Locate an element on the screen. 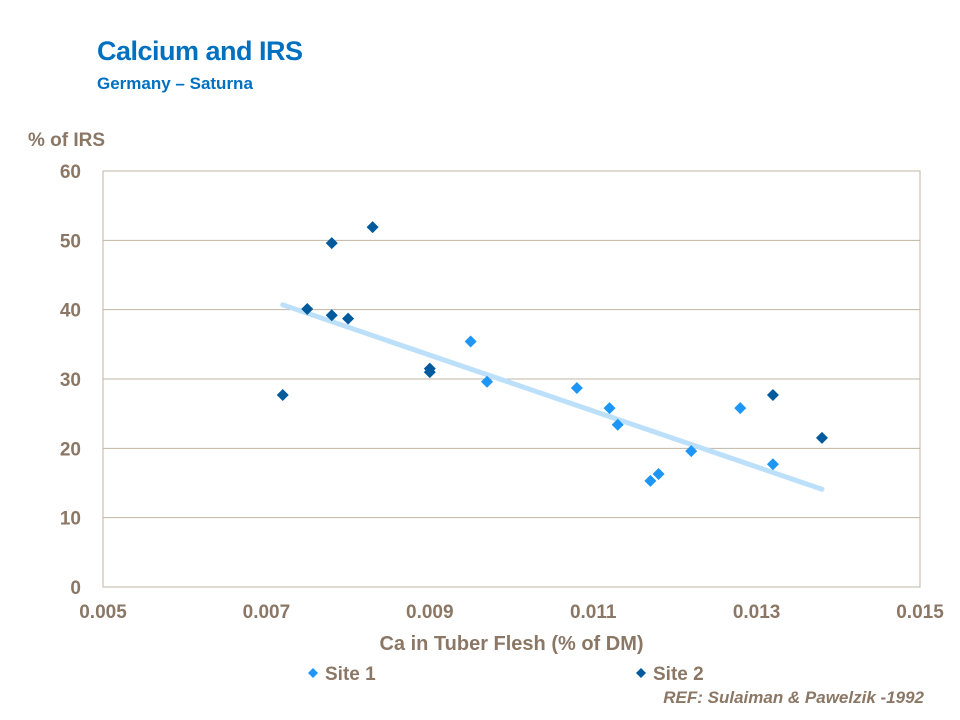 The width and height of the screenshot is (960, 720). x-tick-label: 0.007 is located at coordinates (267, 612).